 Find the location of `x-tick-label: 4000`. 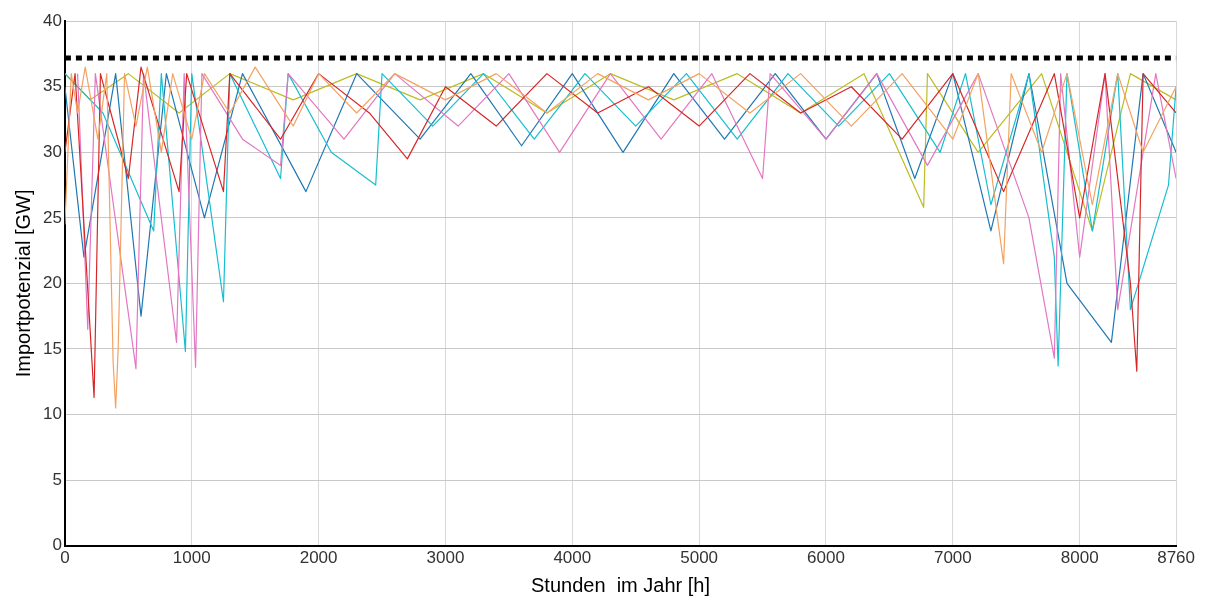

x-tick-label: 4000 is located at coordinates (572, 558).